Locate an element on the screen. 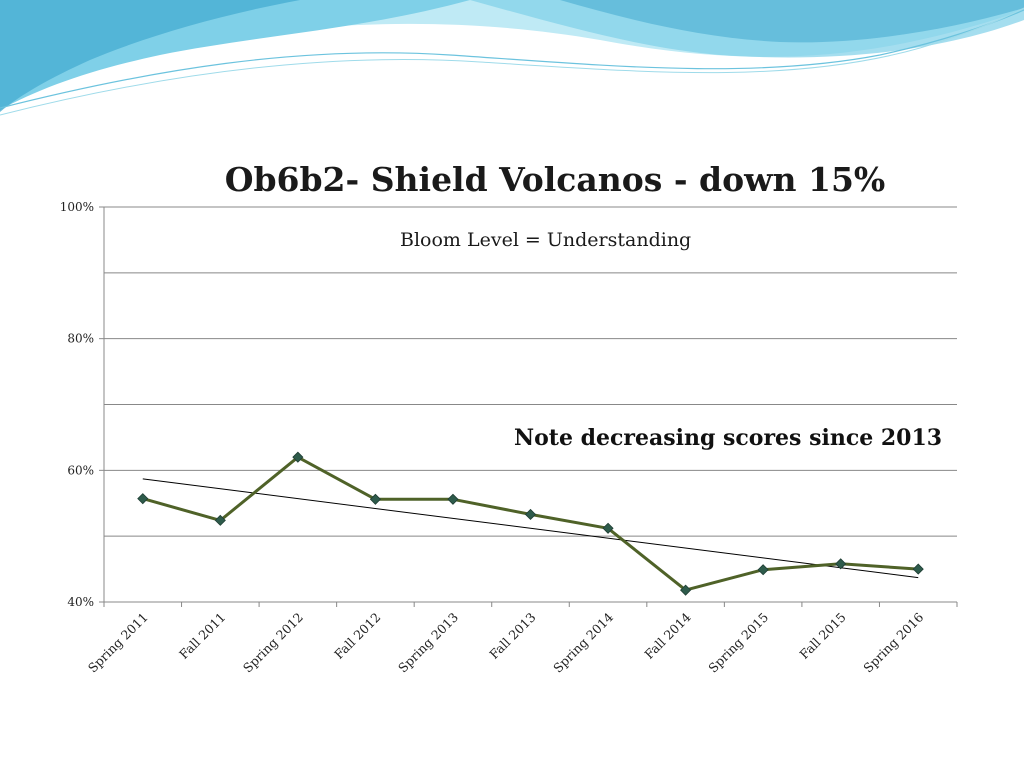  x-tick-label: Fall 2011 is located at coordinates (202, 636).